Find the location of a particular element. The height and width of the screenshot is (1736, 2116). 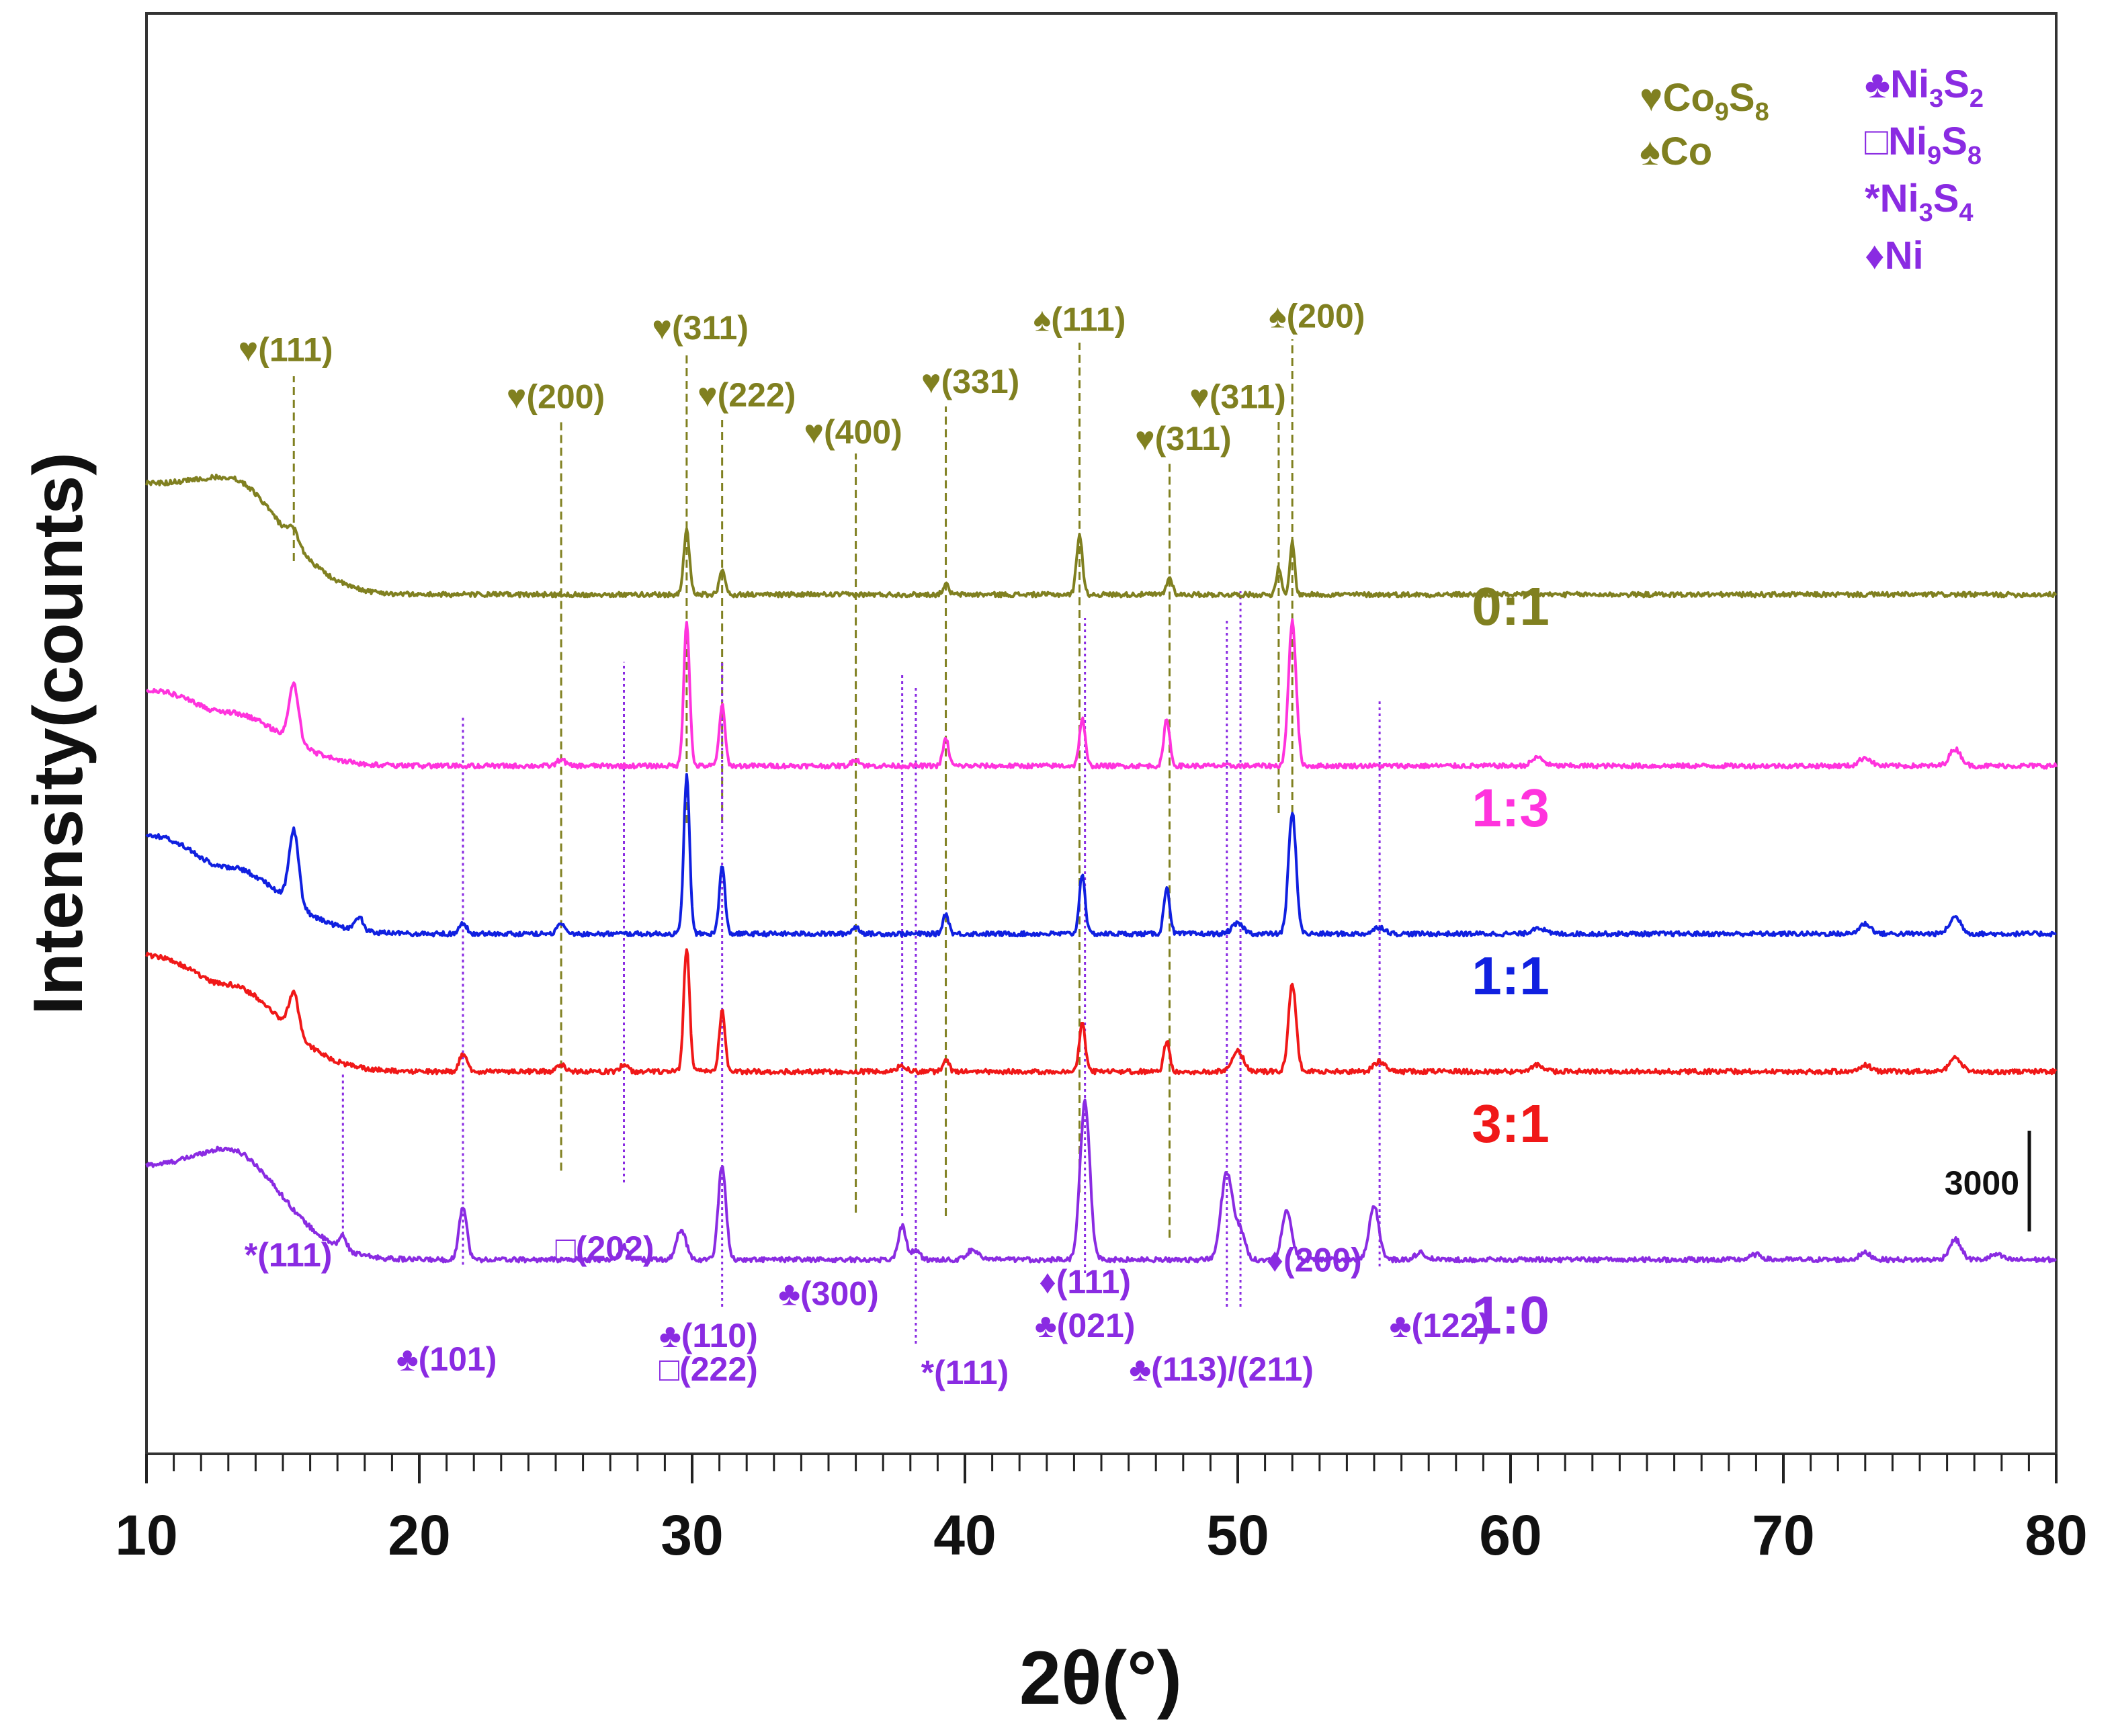

legend-entry: ♥Co9S8 is located at coordinates (1705, 101).